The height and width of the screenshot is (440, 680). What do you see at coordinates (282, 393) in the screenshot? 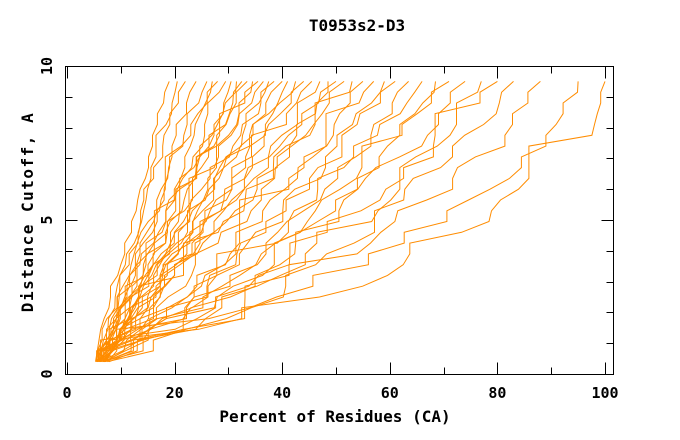
I see `x-tick-label: 40` at bounding box center [282, 393].